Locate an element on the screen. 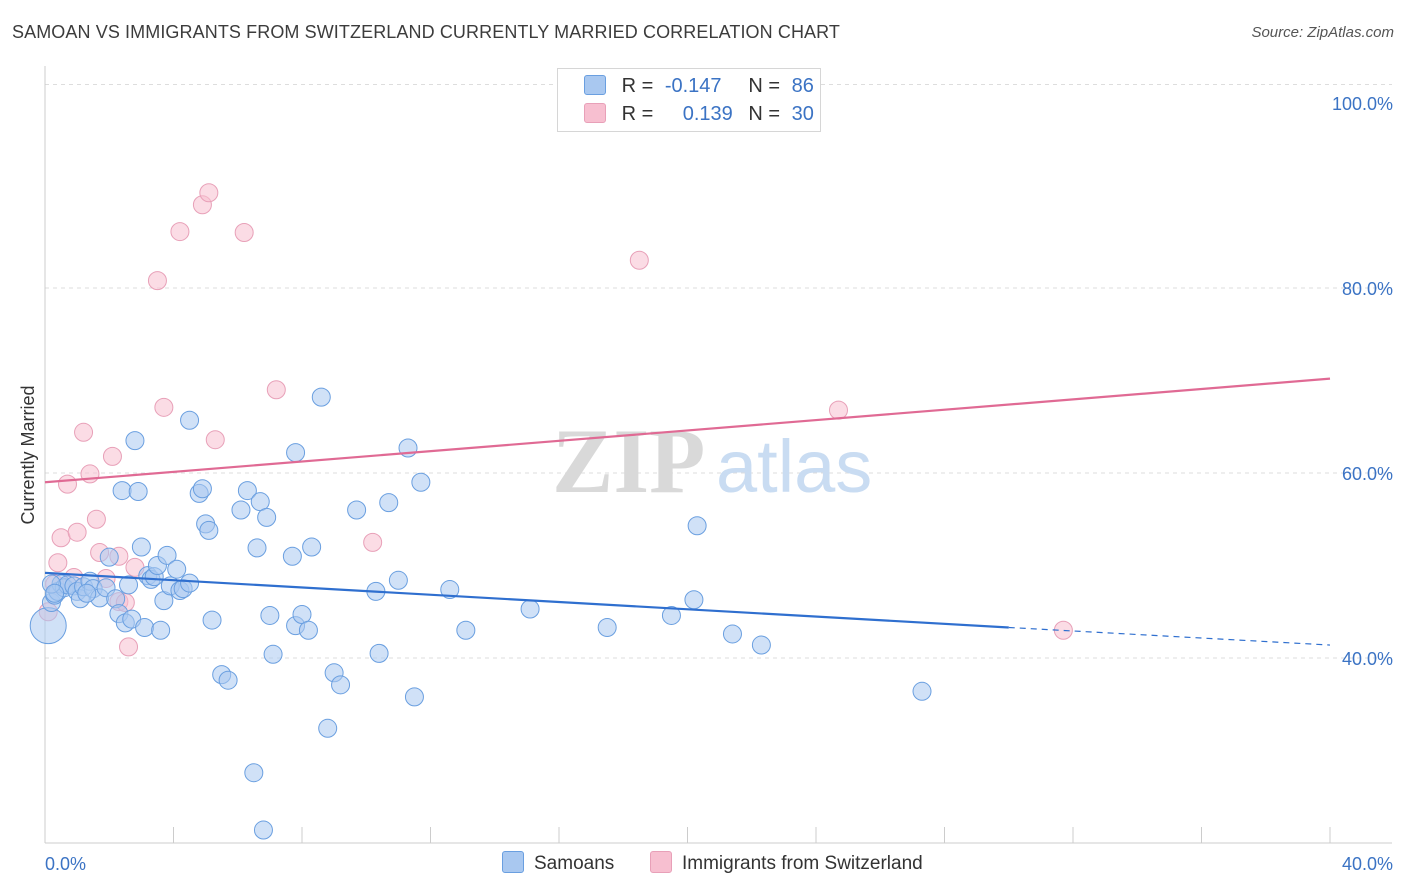  bottom-legend-switzerland: Immigrants from Switzerland is located at coordinates (786, 863).